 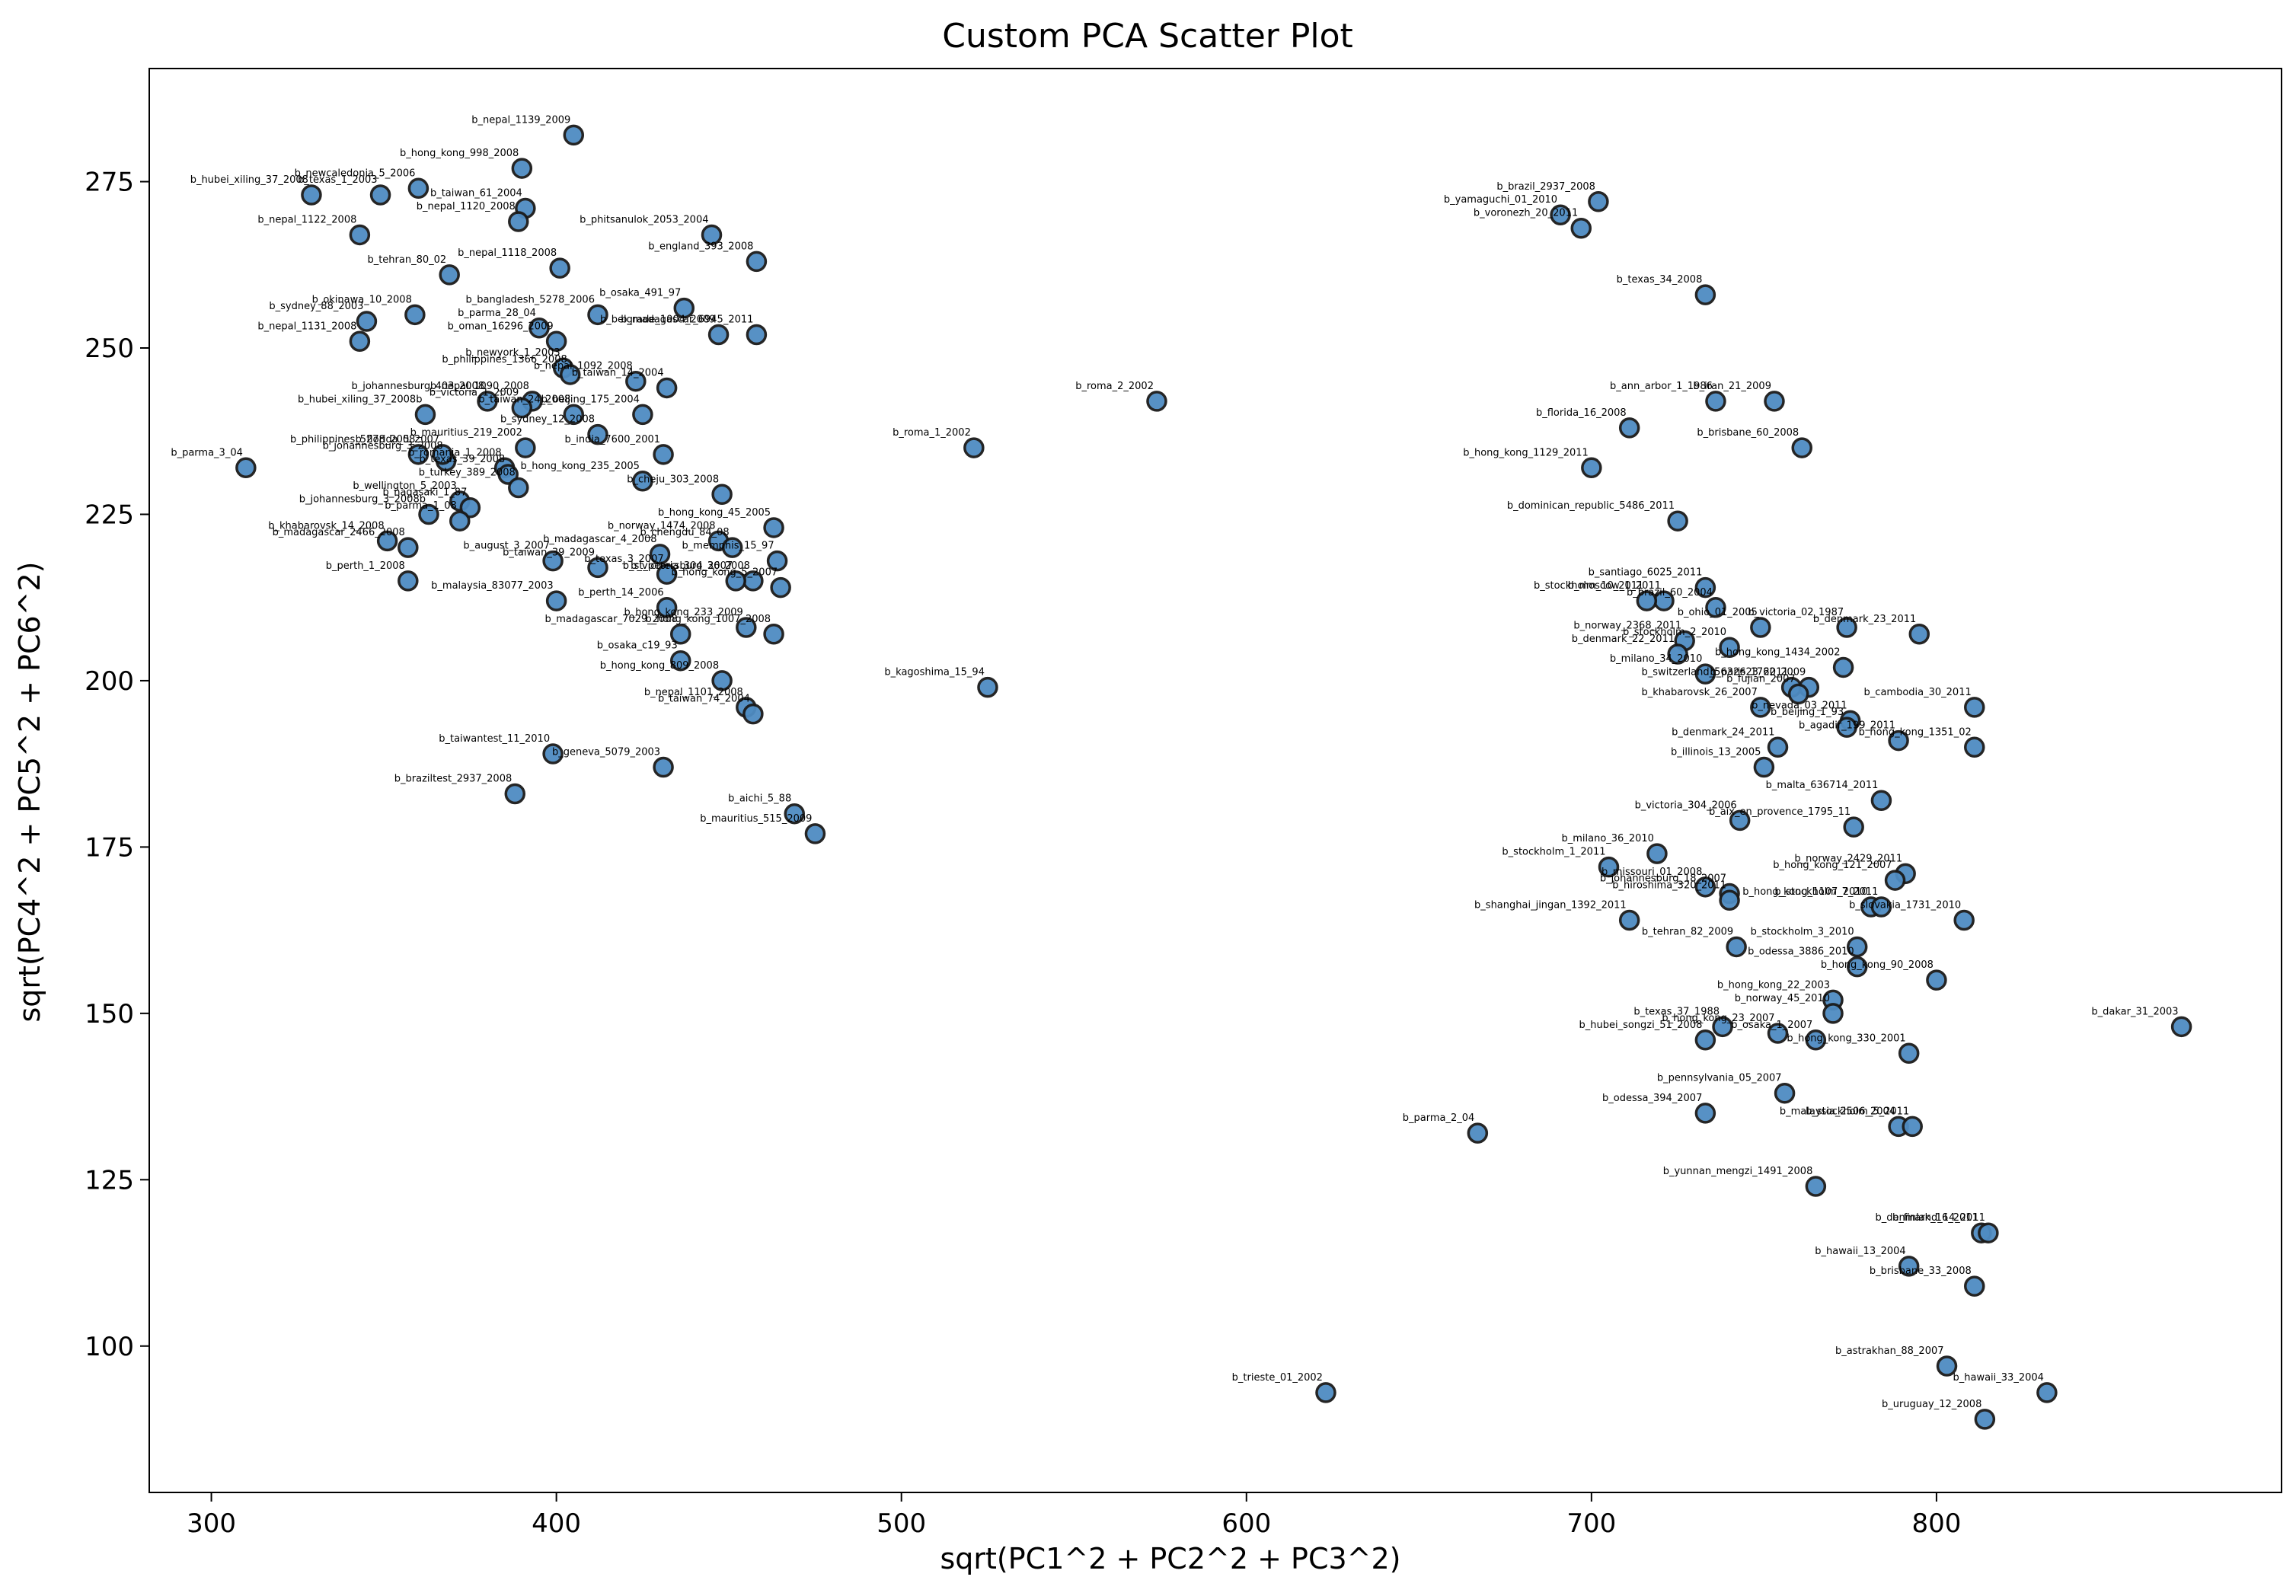 I want to click on point-label: b_voronezh_20_2011, so click(x=1526, y=213).